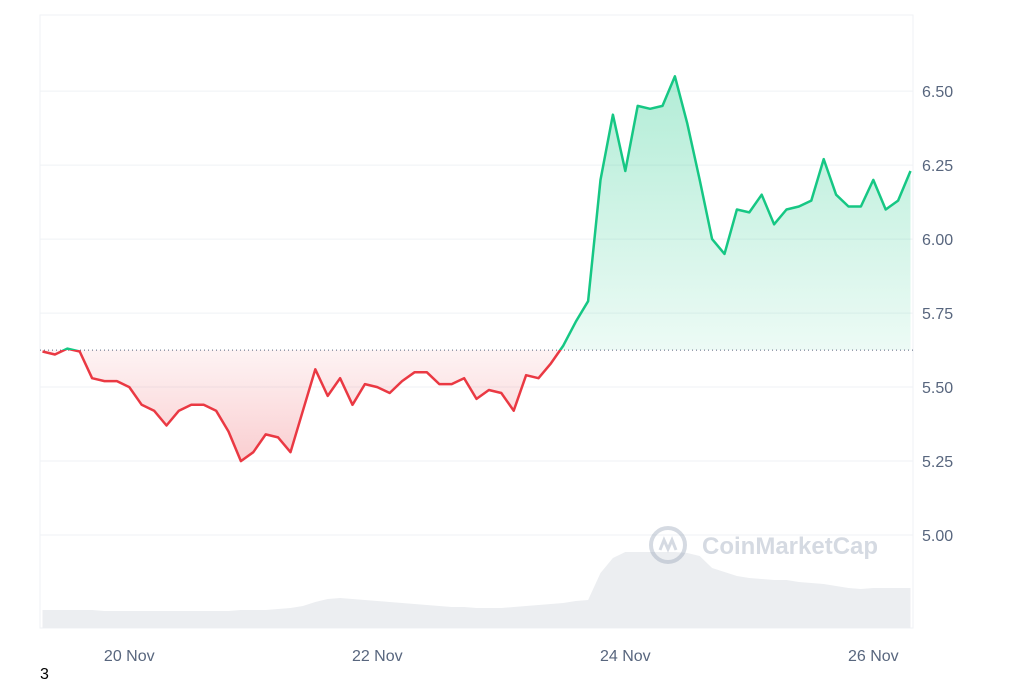 The height and width of the screenshot is (688, 1024). Describe the element at coordinates (625, 656) in the screenshot. I see `x-tick-label: 24 Nov` at that location.